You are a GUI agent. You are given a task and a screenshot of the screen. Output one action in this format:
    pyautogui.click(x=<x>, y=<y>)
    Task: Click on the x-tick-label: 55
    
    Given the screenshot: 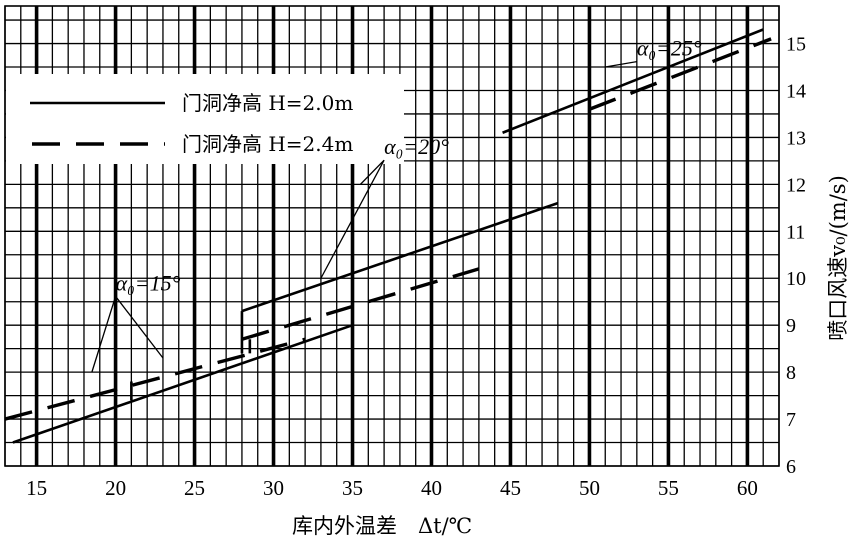 What is the action you would take?
    pyautogui.click(x=668, y=488)
    